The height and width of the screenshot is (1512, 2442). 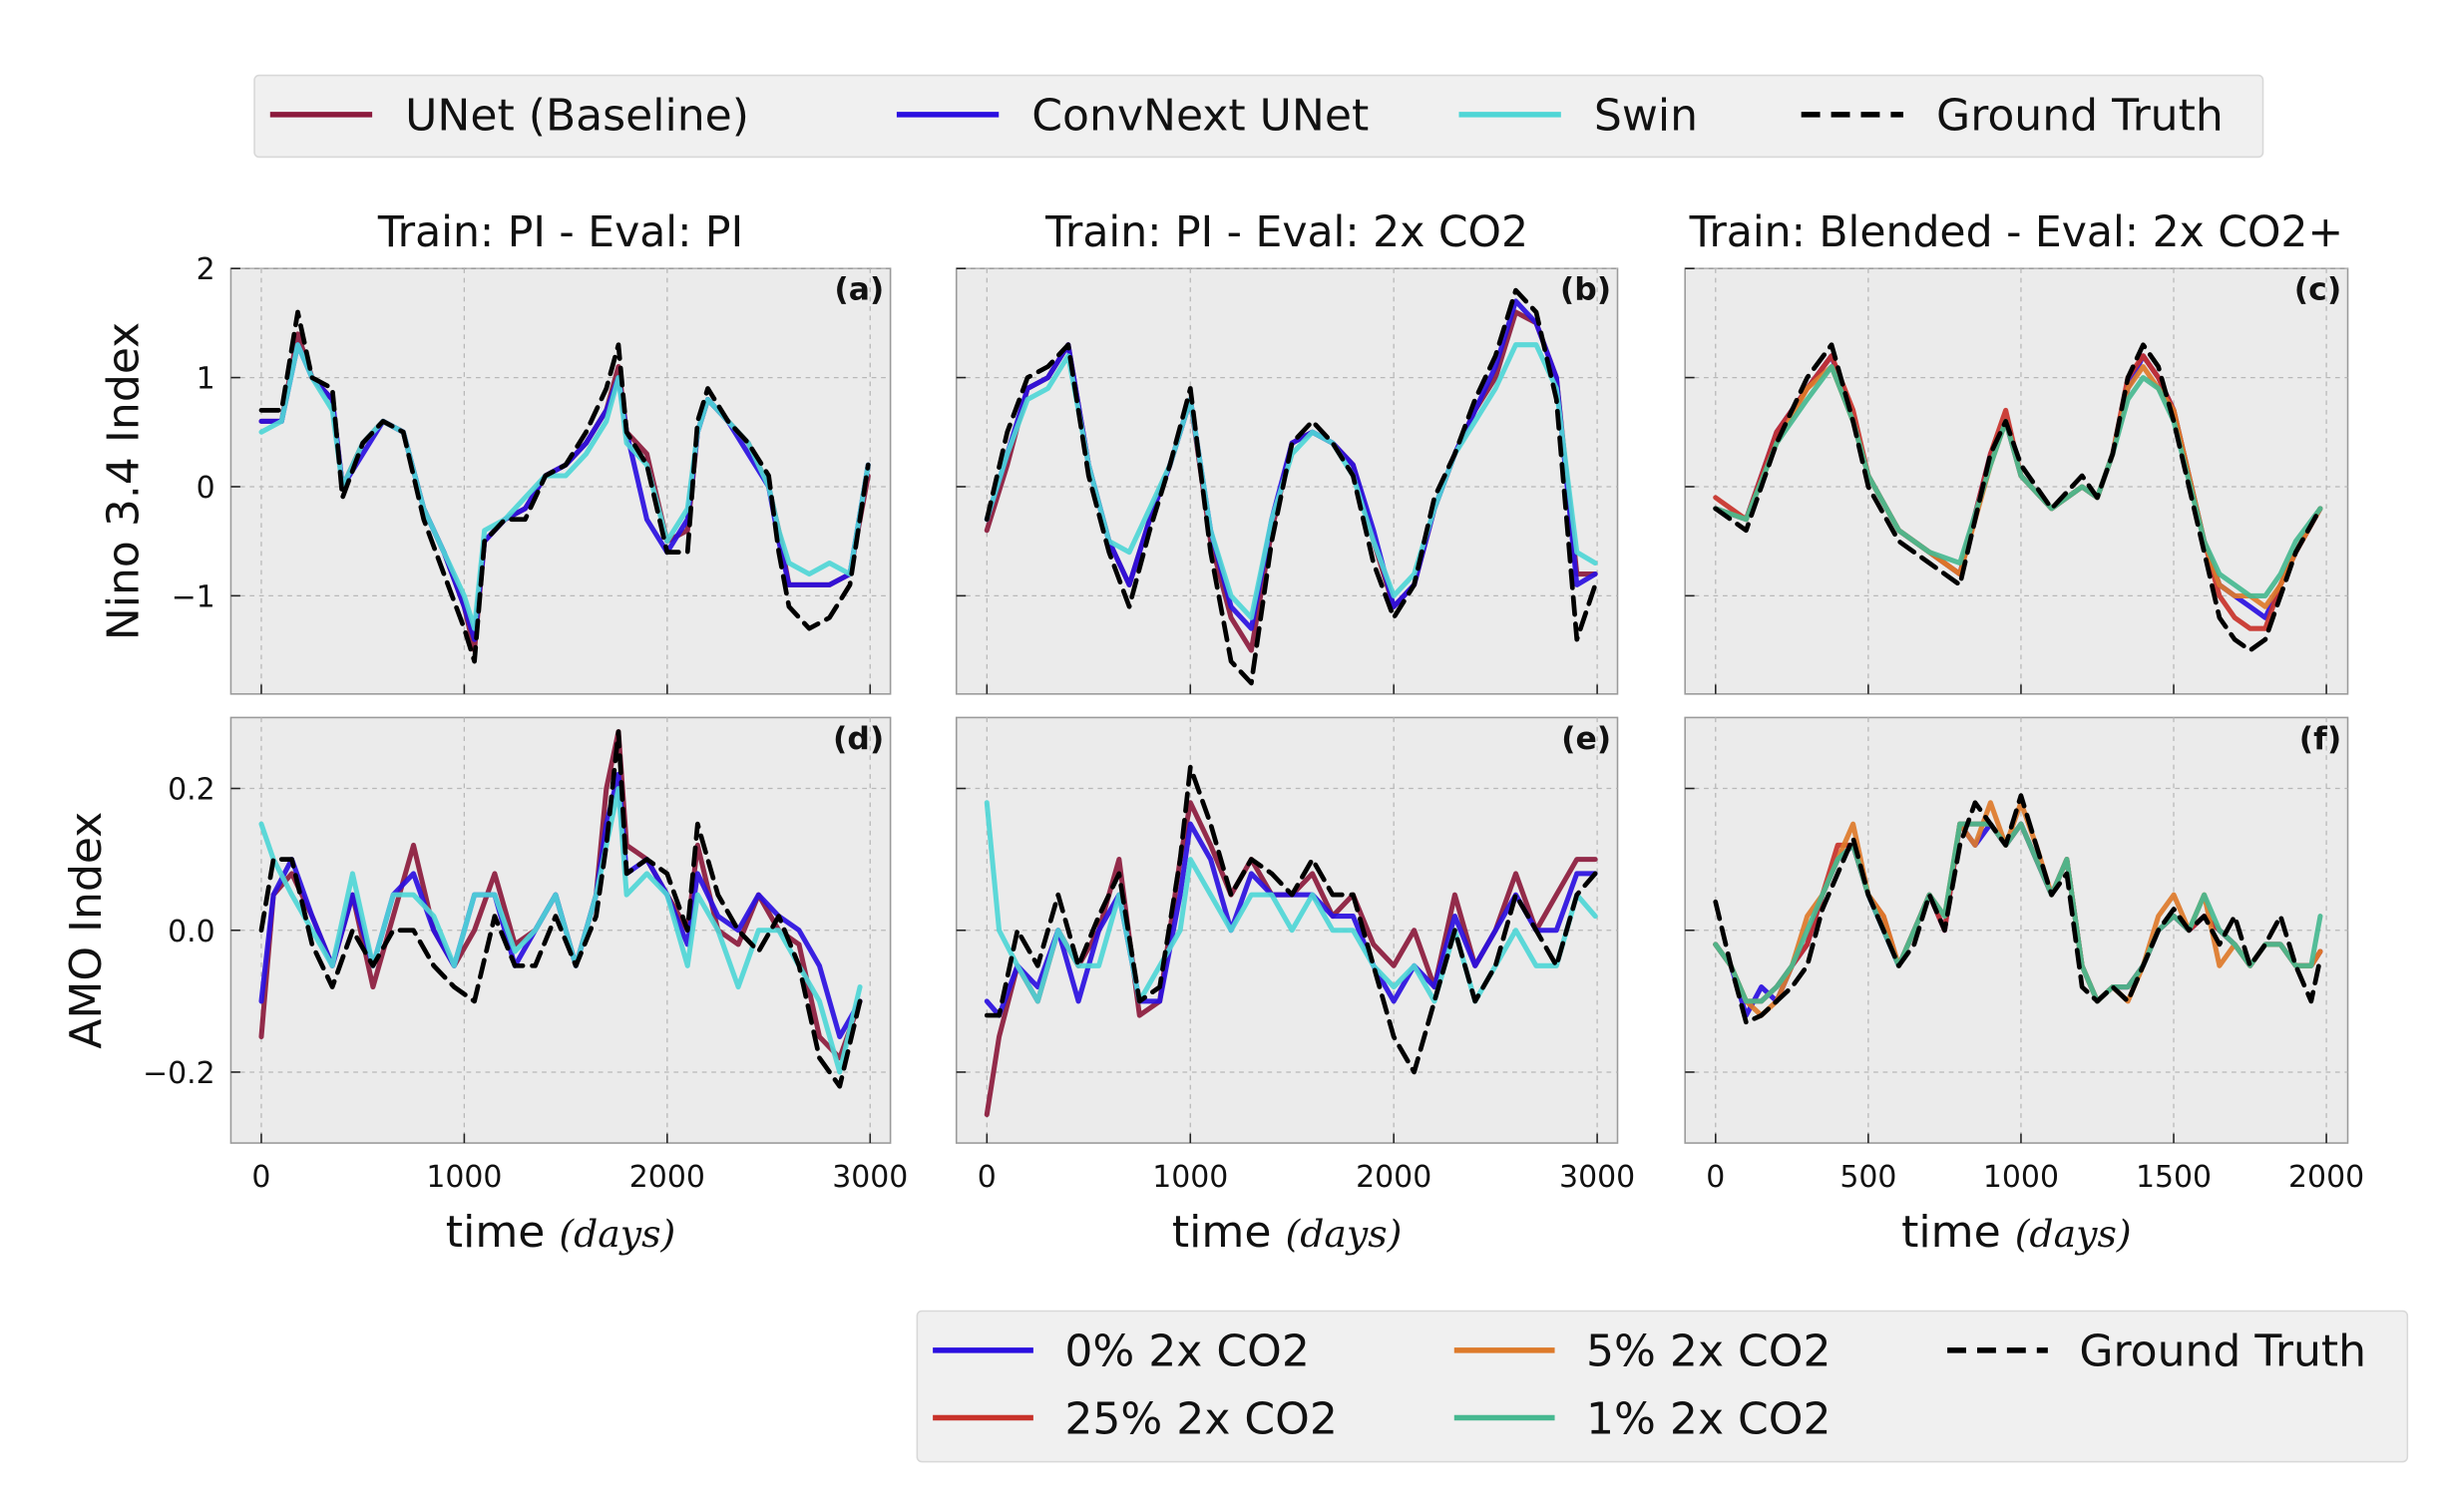 I want to click on y-axis-label: AMO Index, so click(x=87, y=930).